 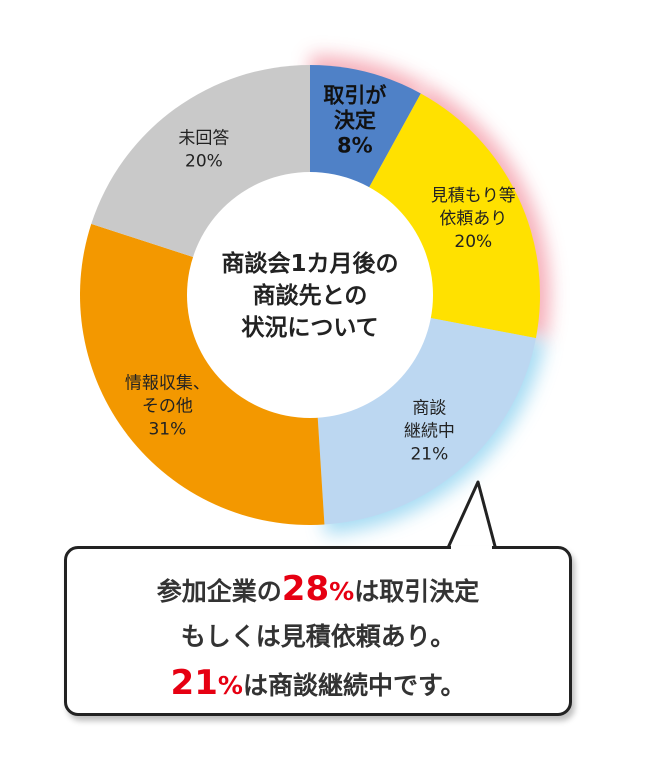 I want to click on callout-pointer, so click(x=471, y=516).